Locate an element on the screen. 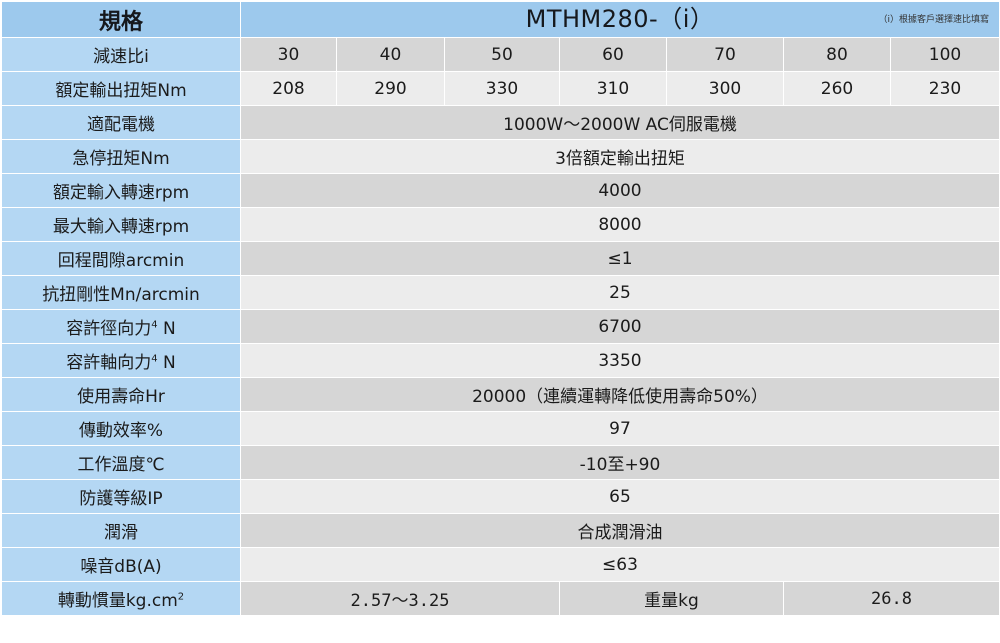 The height and width of the screenshot is (643, 1000). lubrication-row: 潤滑 合成潤滑油 is located at coordinates (500, 530).